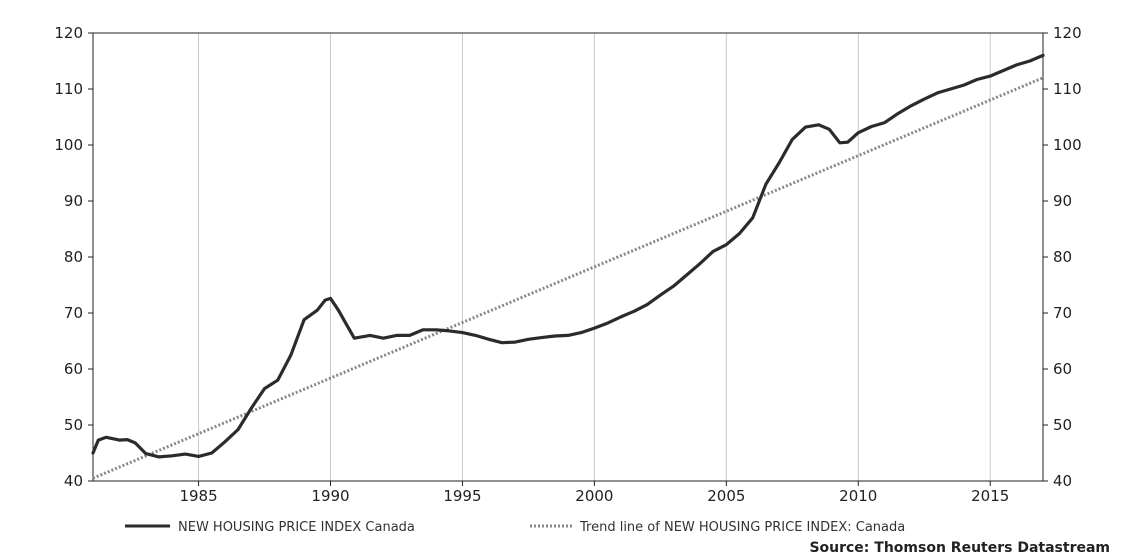  Describe the element at coordinates (462, 496) in the screenshot. I see `x-tick-label: 1995` at that location.